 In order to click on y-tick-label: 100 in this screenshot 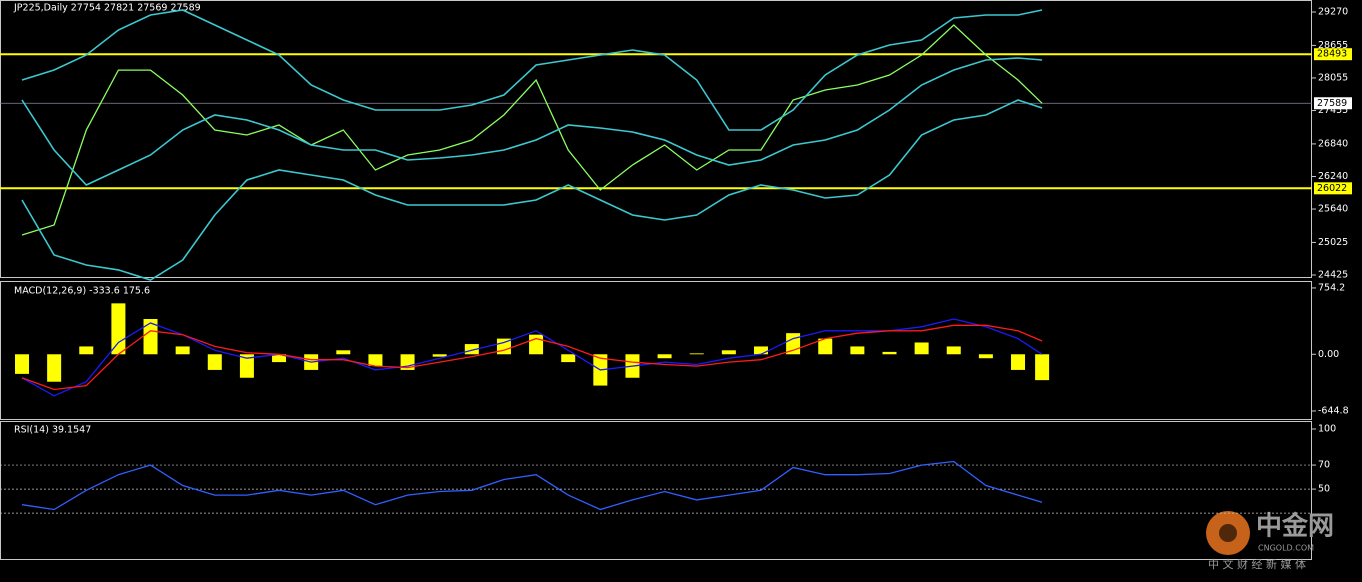, I will do `click(1327, 429)`.